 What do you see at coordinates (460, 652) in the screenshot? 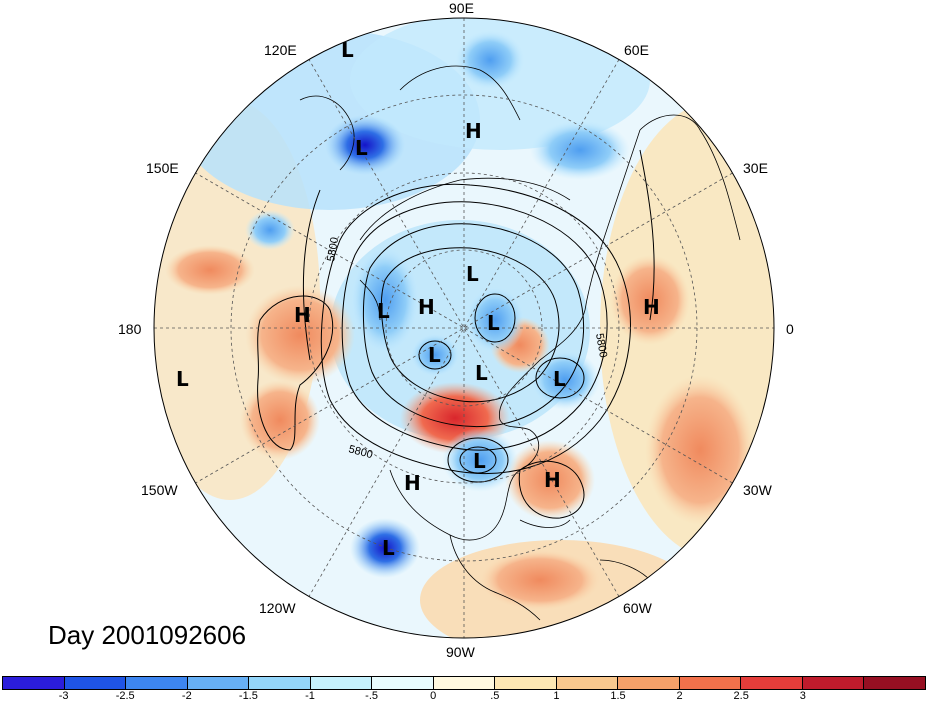
I see `longitude-label-90w: 90W` at bounding box center [460, 652].